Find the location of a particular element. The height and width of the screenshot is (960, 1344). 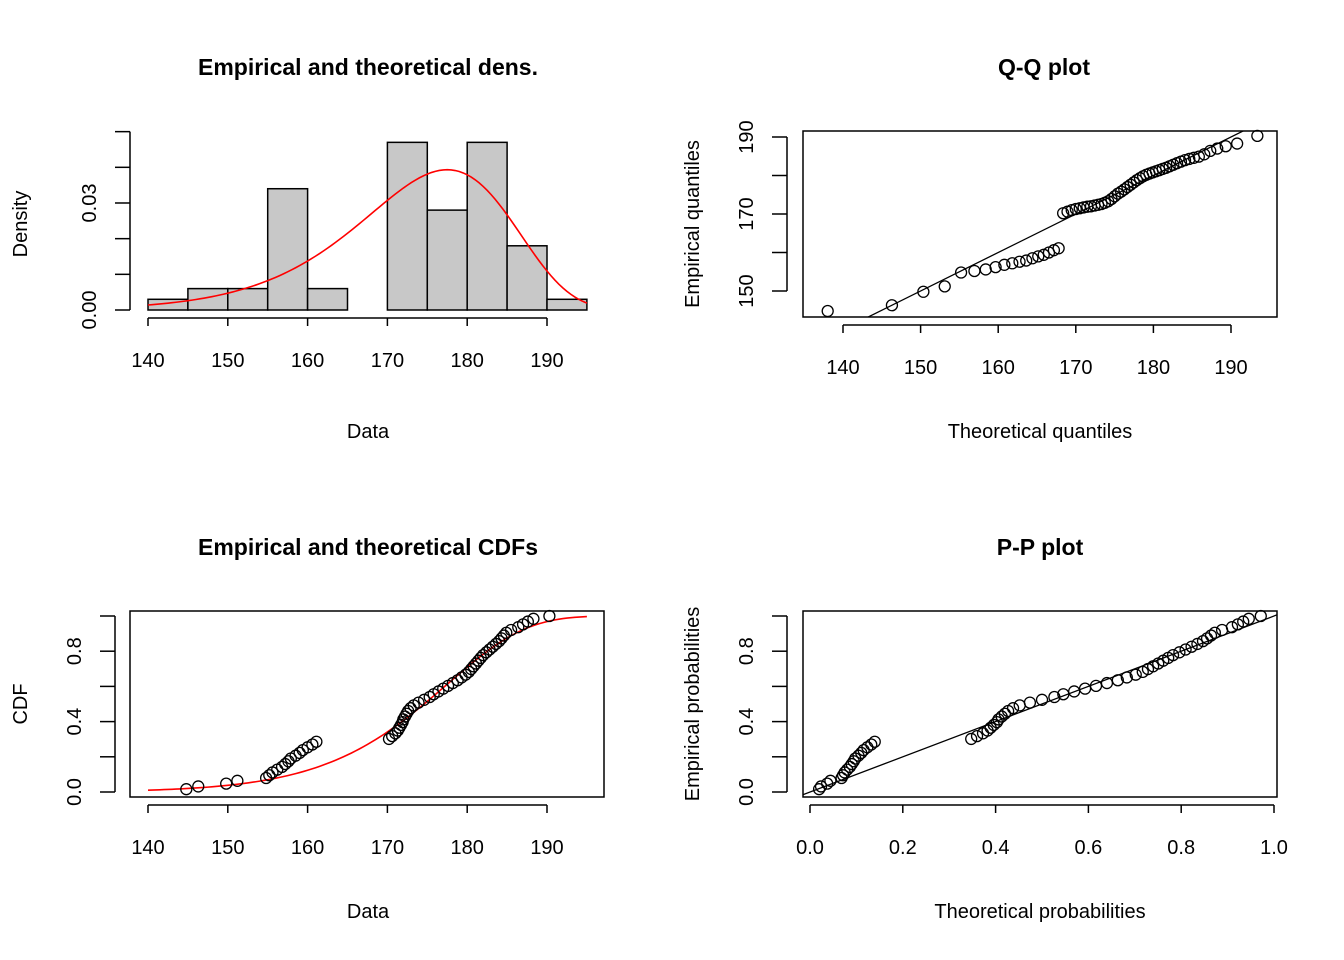

pp-y-tick-label: 0.0 is located at coordinates (747, 792).